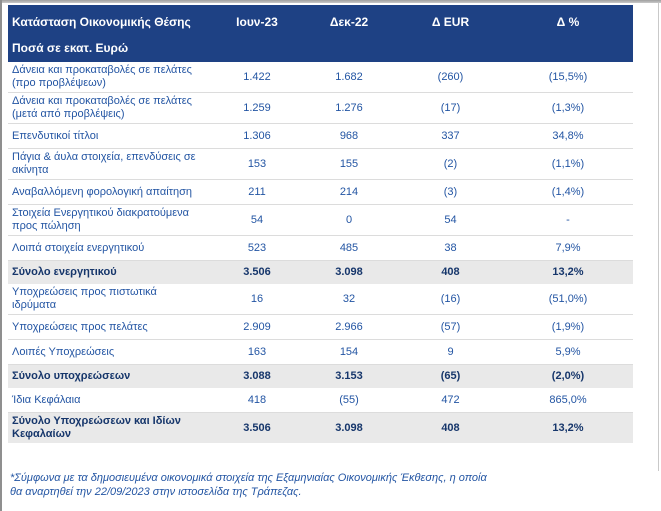 The image size is (661, 511). I want to click on cell-dec22: (55), so click(349, 399).